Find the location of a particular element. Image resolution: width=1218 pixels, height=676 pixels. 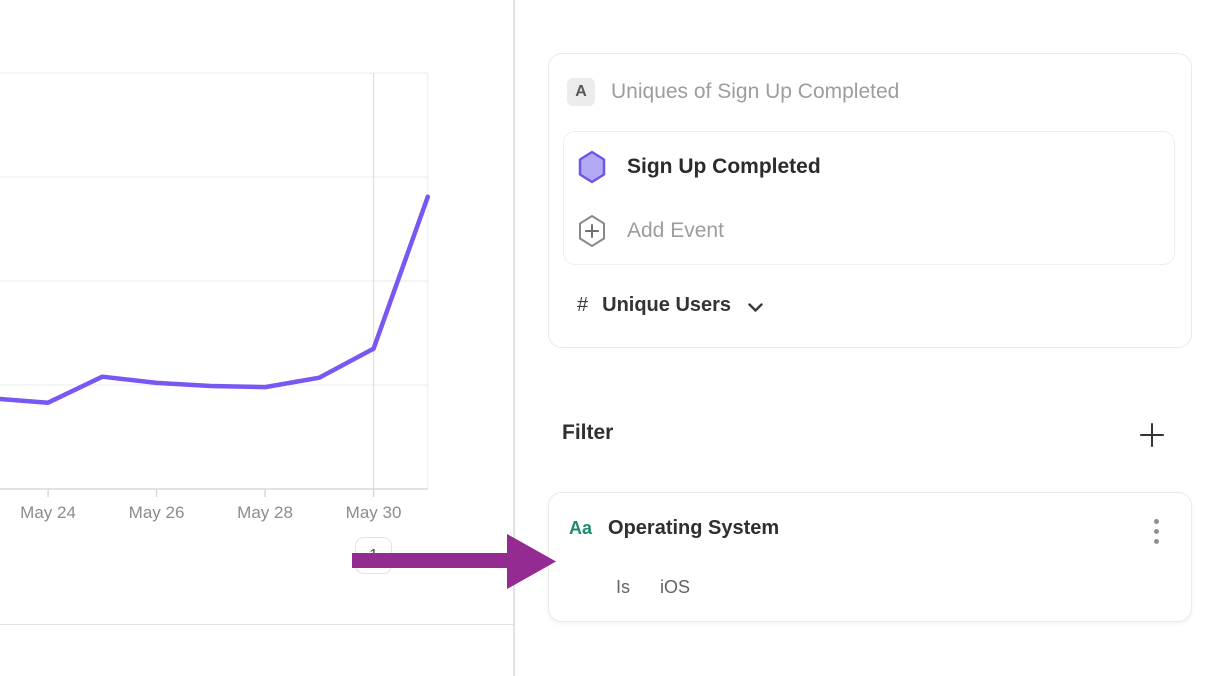

x-axis-tick-label: May 24 is located at coordinates (48, 512).